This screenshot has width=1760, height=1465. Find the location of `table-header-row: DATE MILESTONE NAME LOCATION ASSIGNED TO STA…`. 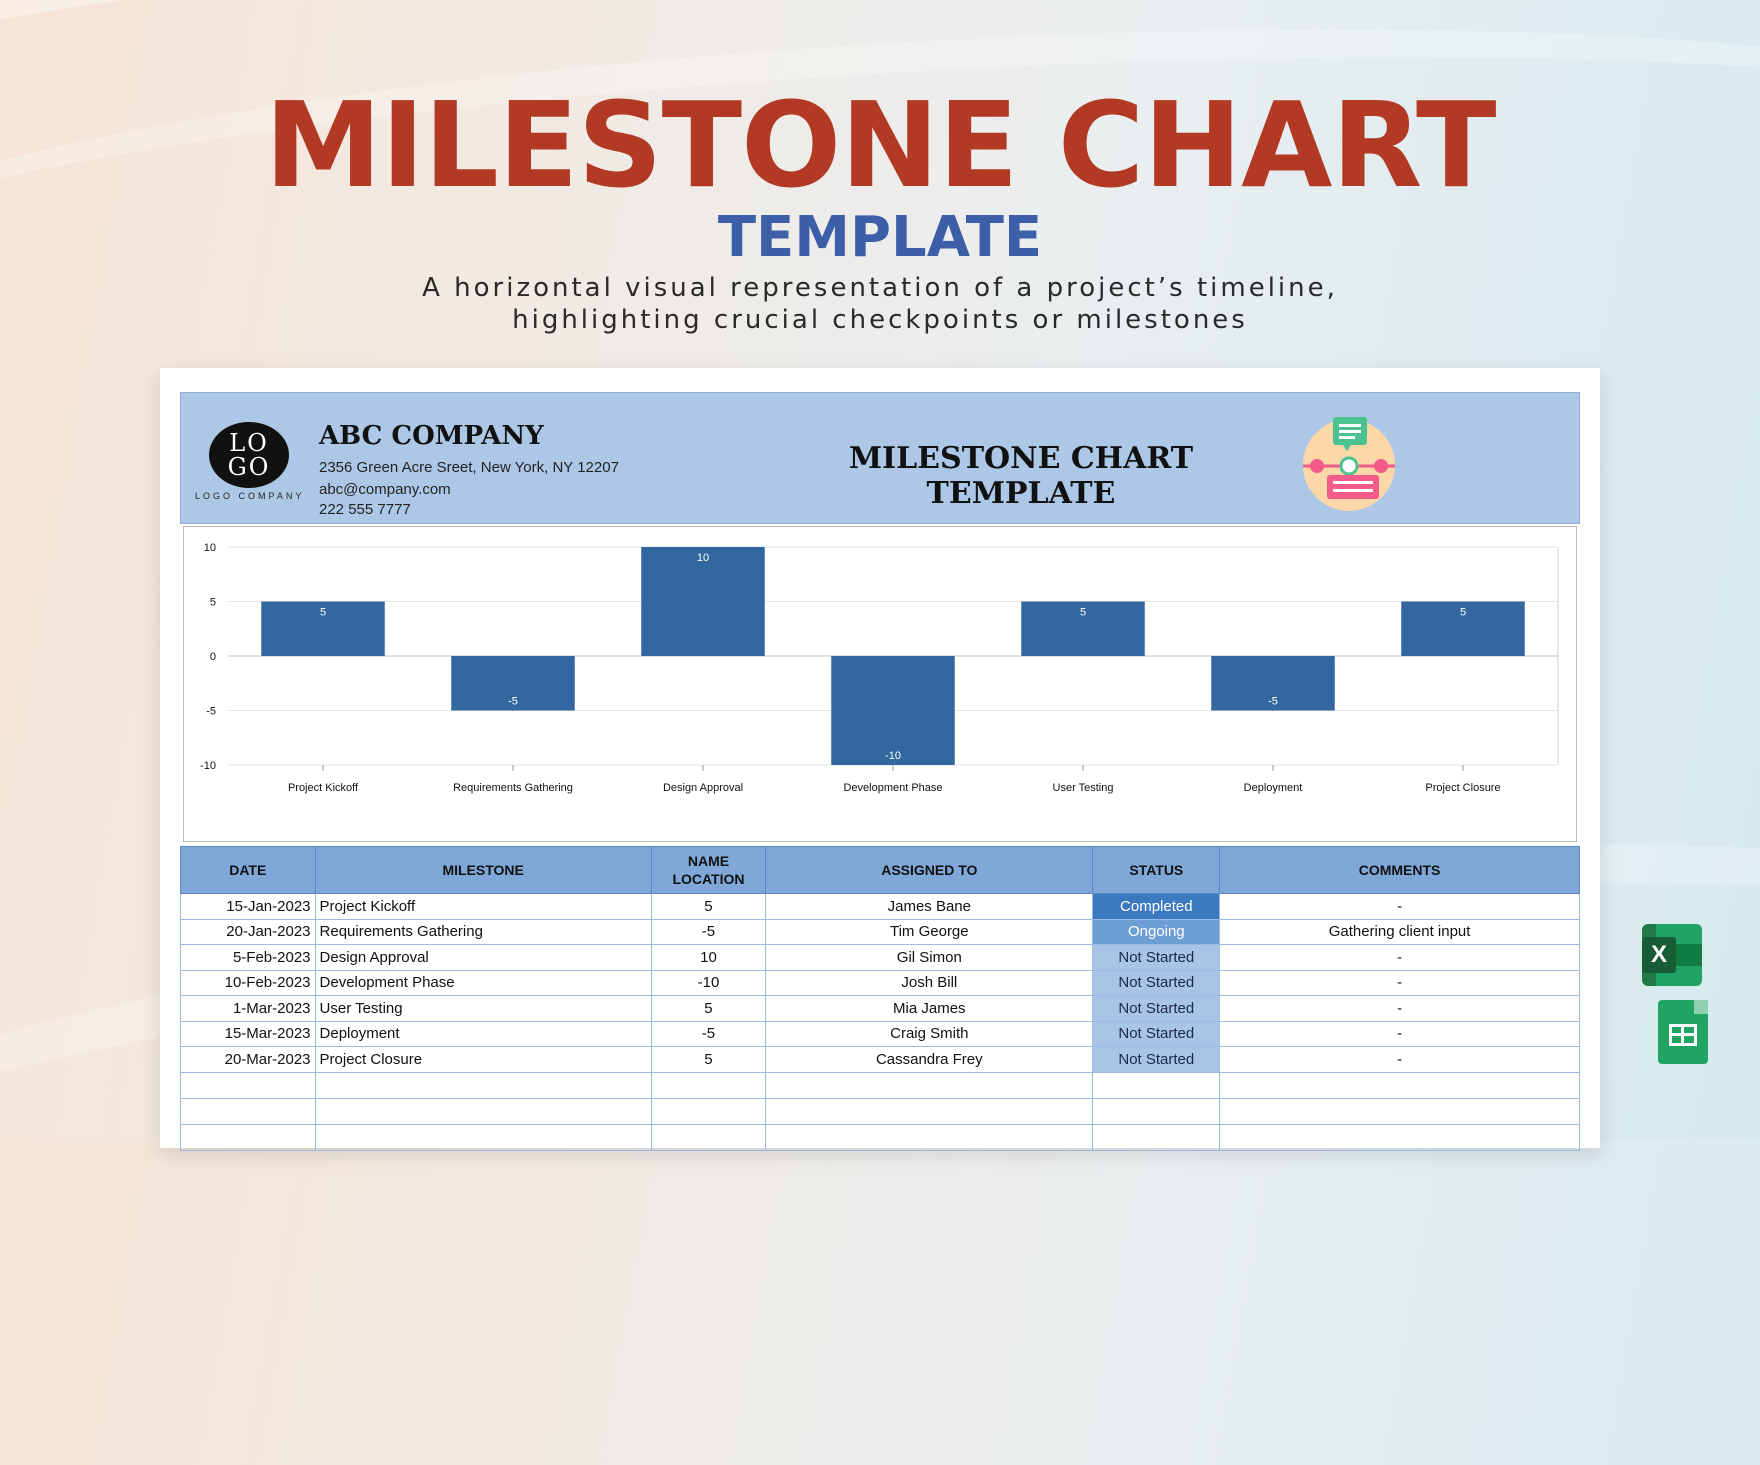

table-header-row: DATE MILESTONE NAME LOCATION ASSIGNED TO STA… is located at coordinates (880, 870).